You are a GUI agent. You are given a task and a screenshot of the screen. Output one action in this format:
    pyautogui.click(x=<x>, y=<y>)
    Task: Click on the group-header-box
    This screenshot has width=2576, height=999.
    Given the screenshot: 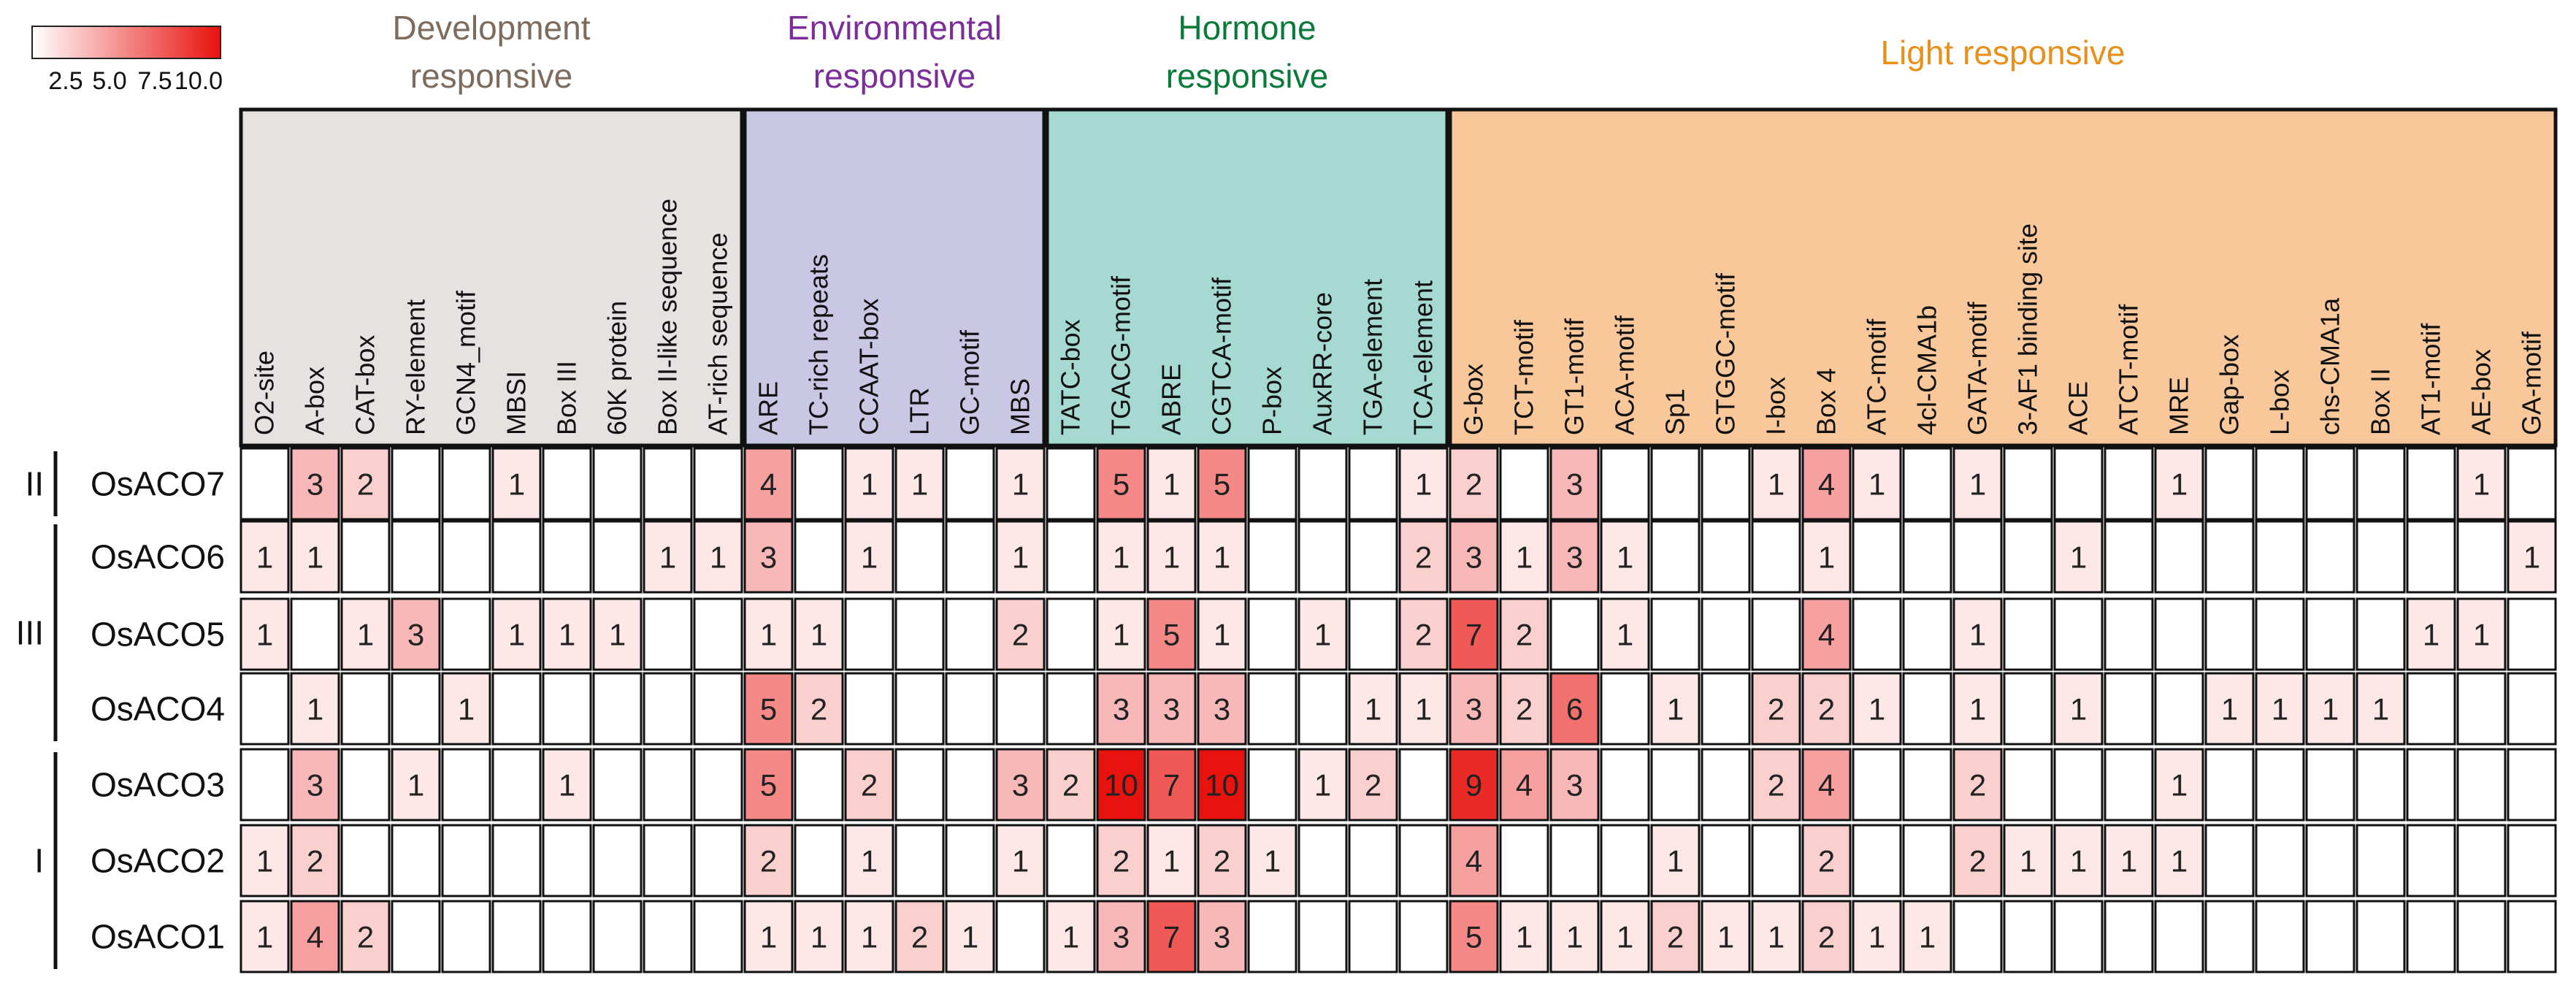 What is the action you would take?
    pyautogui.click(x=894, y=277)
    